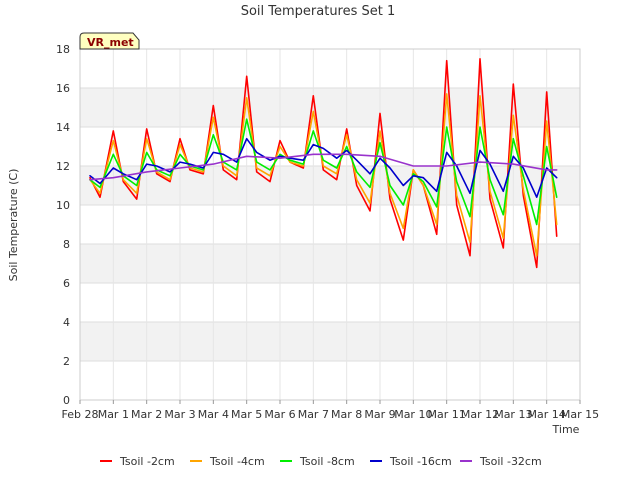 This screenshot has width=640, height=480. I want to click on x-tick-label: Mar 4, so click(213, 414).